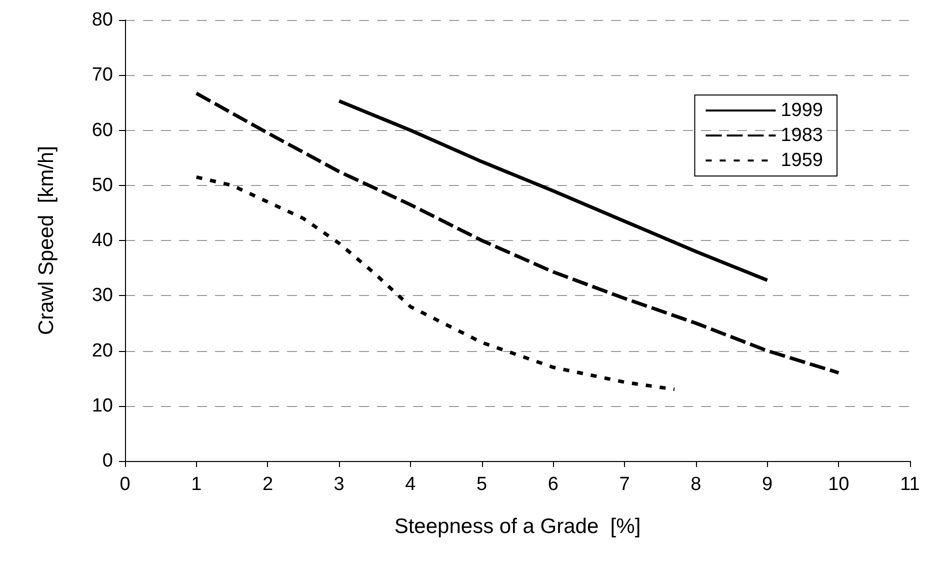 The width and height of the screenshot is (927, 572). Describe the element at coordinates (102, 405) in the screenshot. I see `y-tick-label: 10` at that location.